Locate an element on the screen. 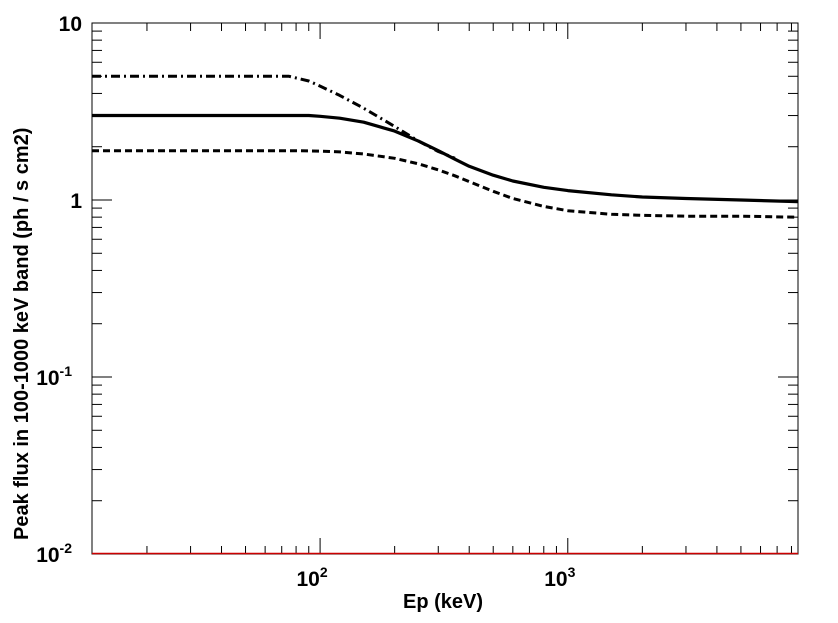  y-tick-label: 1 is located at coordinates (76, 201).